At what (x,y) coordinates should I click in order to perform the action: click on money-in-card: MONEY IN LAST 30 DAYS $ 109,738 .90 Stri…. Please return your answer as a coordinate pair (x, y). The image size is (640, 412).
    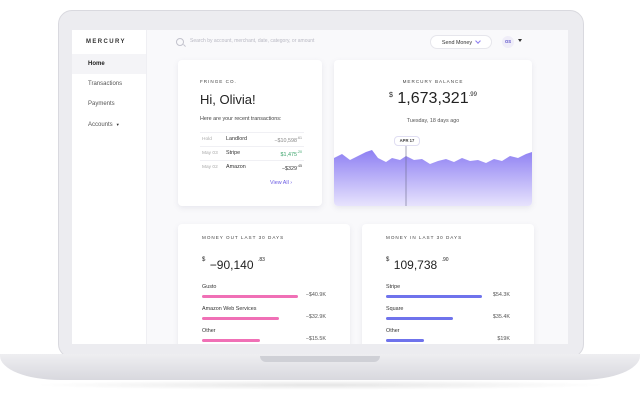
    Looking at the image, I should click on (448, 284).